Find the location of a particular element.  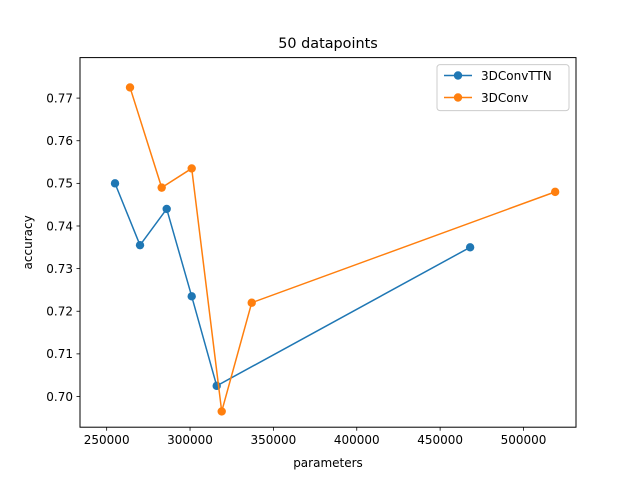

x-tick-label: 250000 is located at coordinates (107, 440).